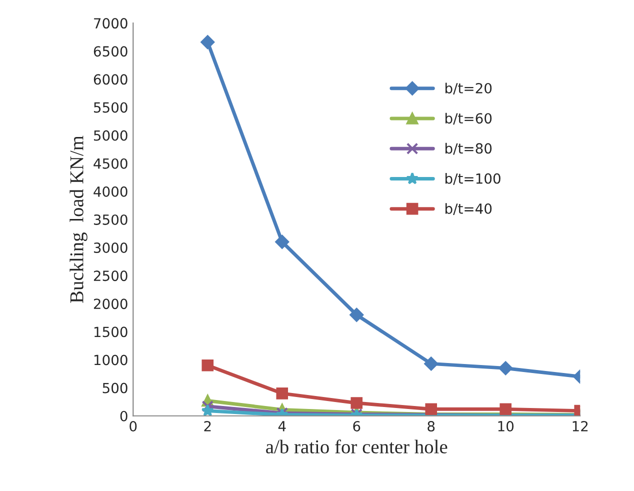 This screenshot has width=634, height=491. What do you see at coordinates (133, 426) in the screenshot?
I see `x-tick-label: 0` at bounding box center [133, 426].